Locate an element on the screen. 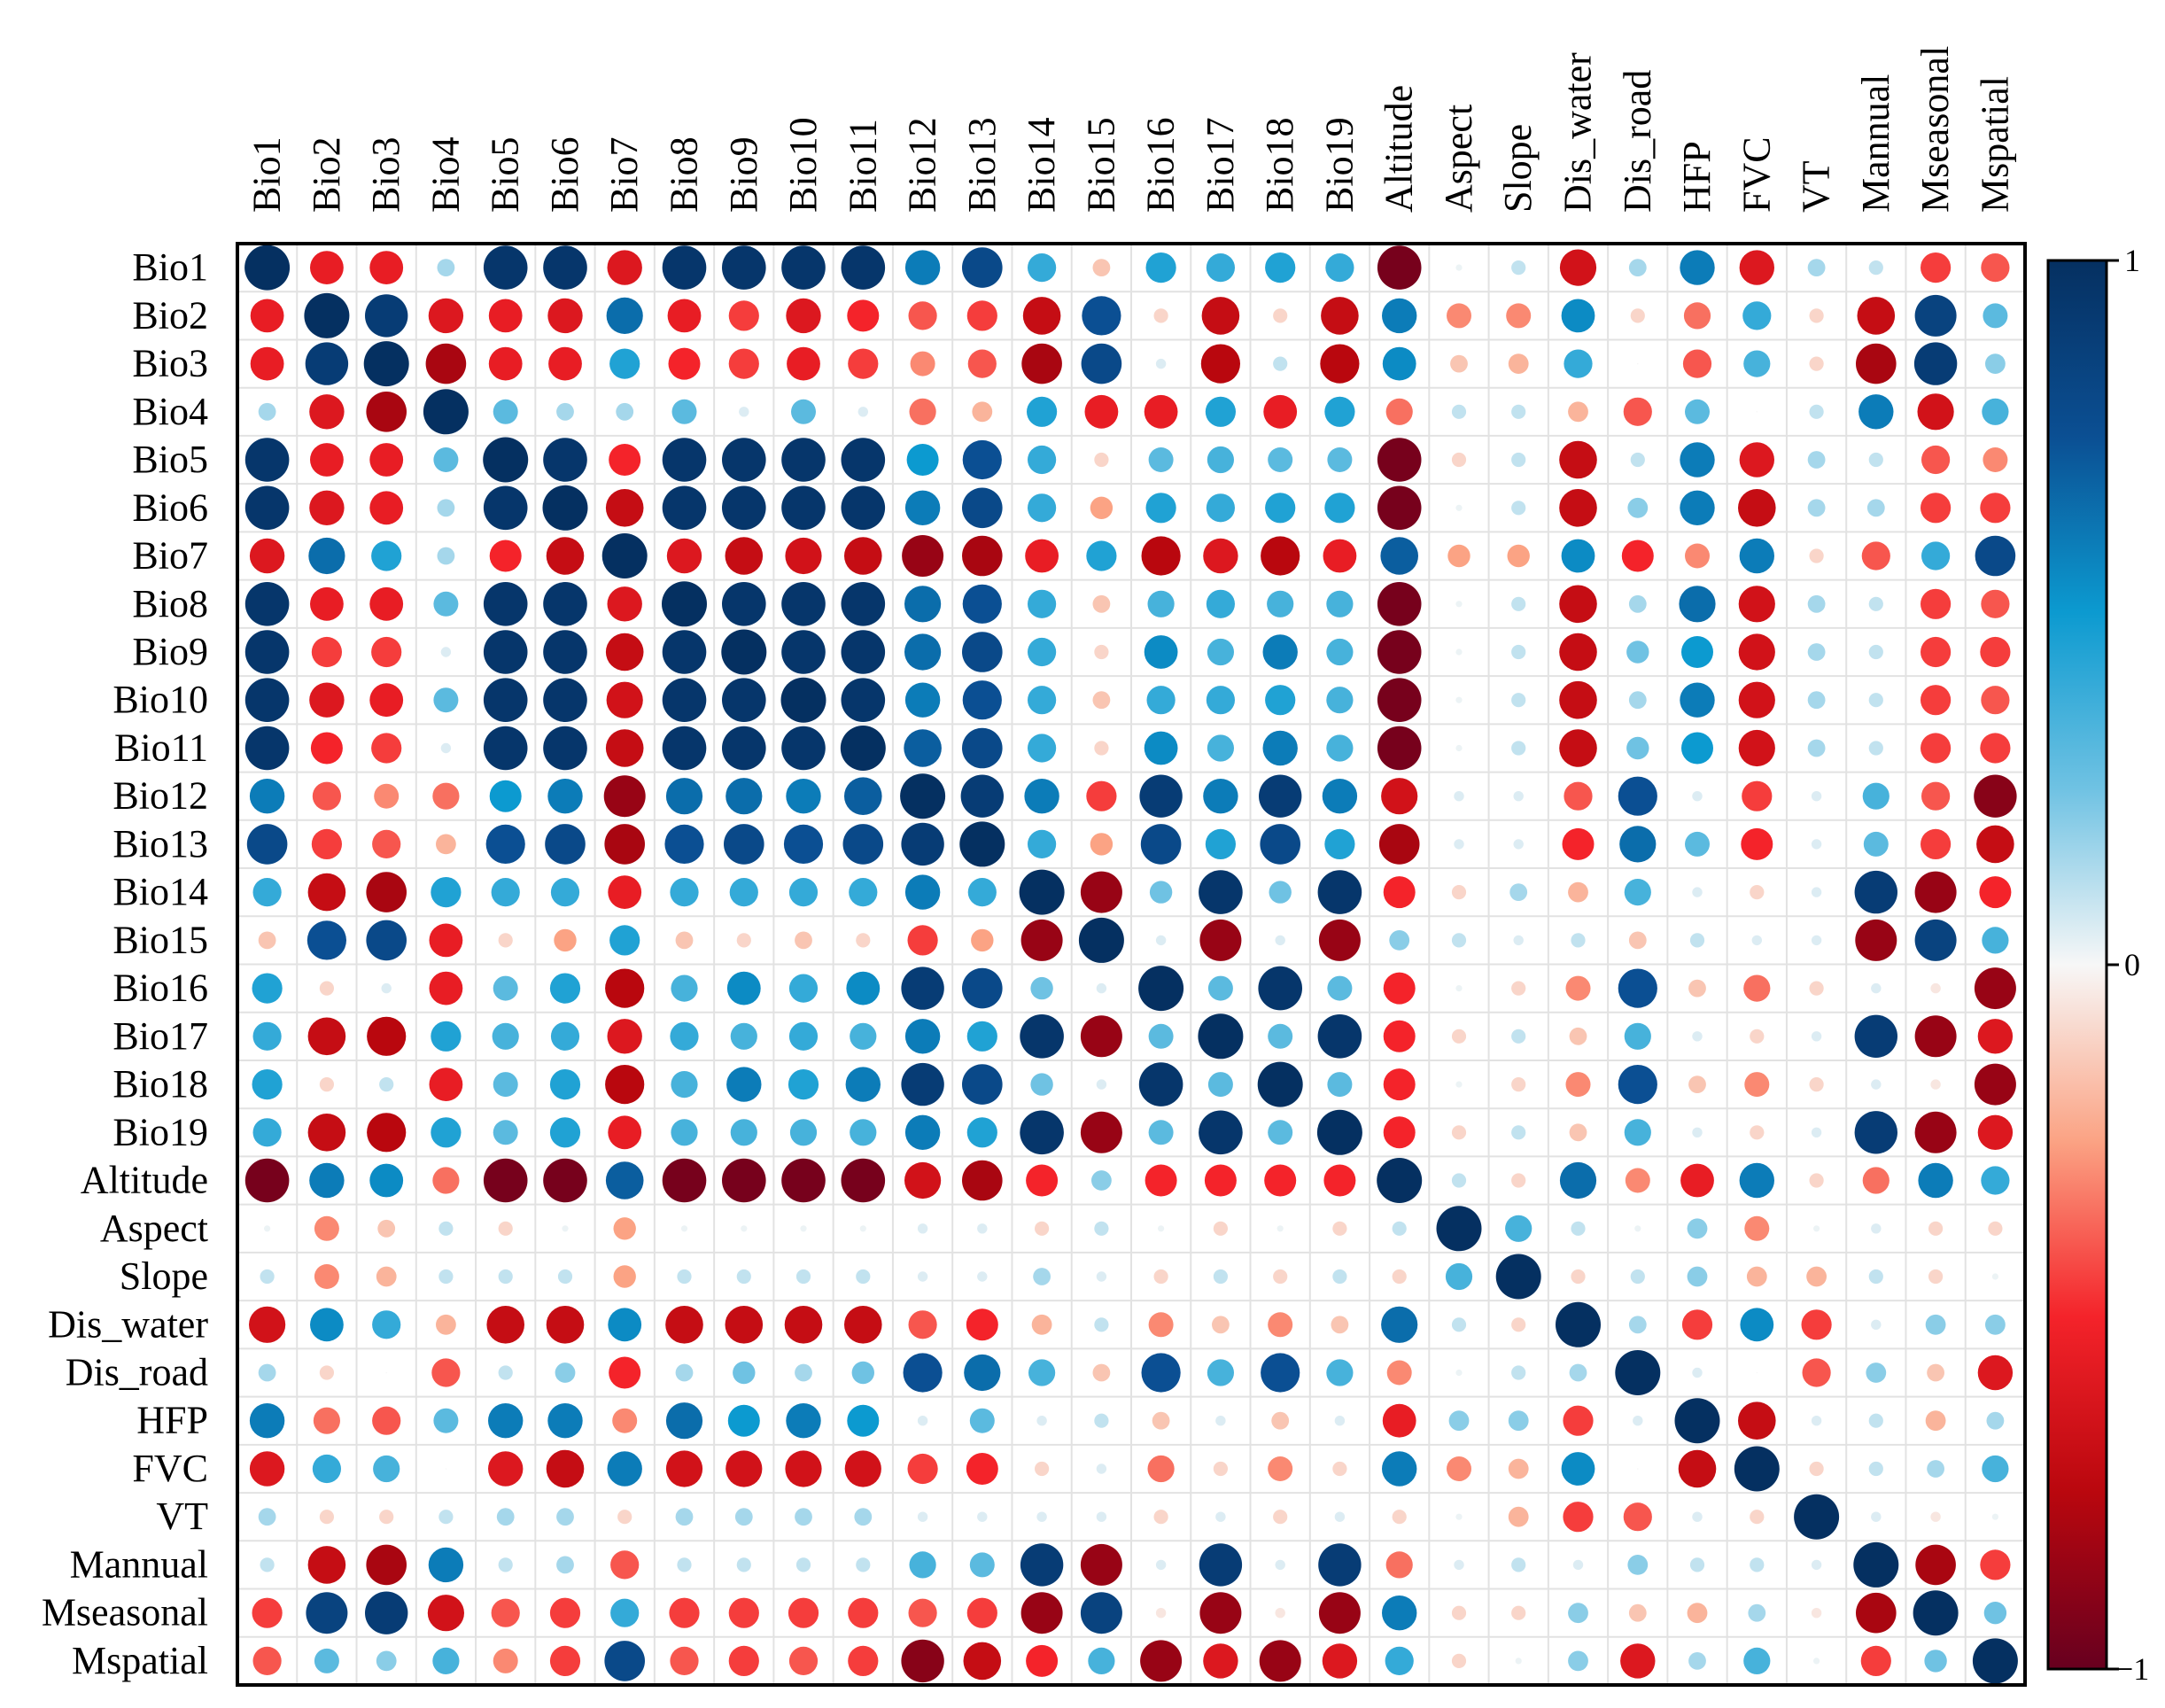 The width and height of the screenshot is (2165, 1708). corr-circle-Bio12-Bio4 is located at coordinates (446, 796).